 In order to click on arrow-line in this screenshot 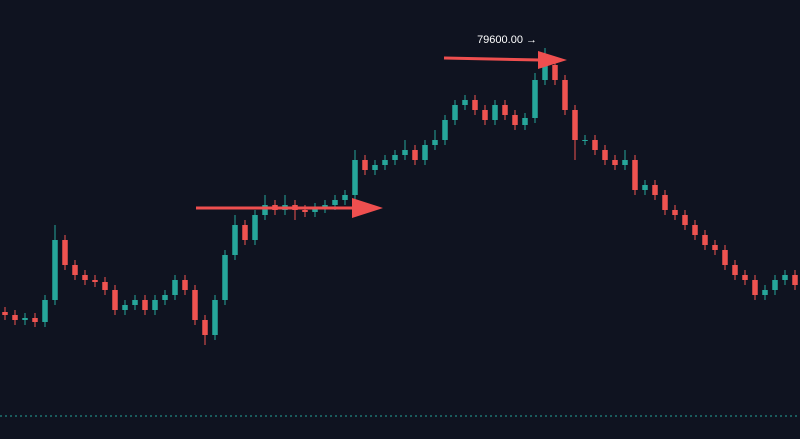, I will do `click(492, 59)`.